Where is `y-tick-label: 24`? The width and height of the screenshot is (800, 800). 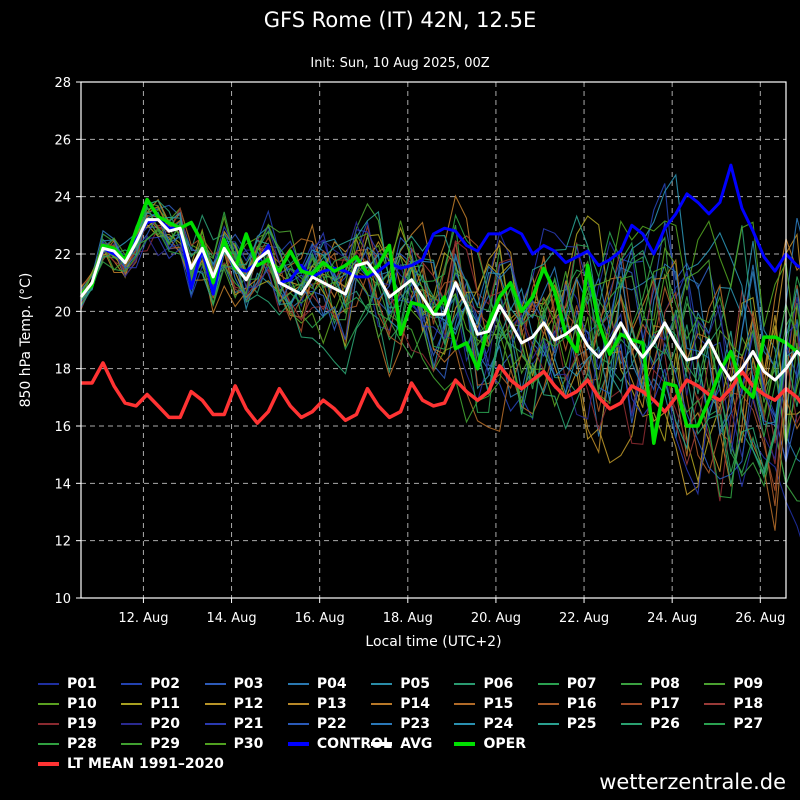 y-tick-label: 24 is located at coordinates (62, 198).